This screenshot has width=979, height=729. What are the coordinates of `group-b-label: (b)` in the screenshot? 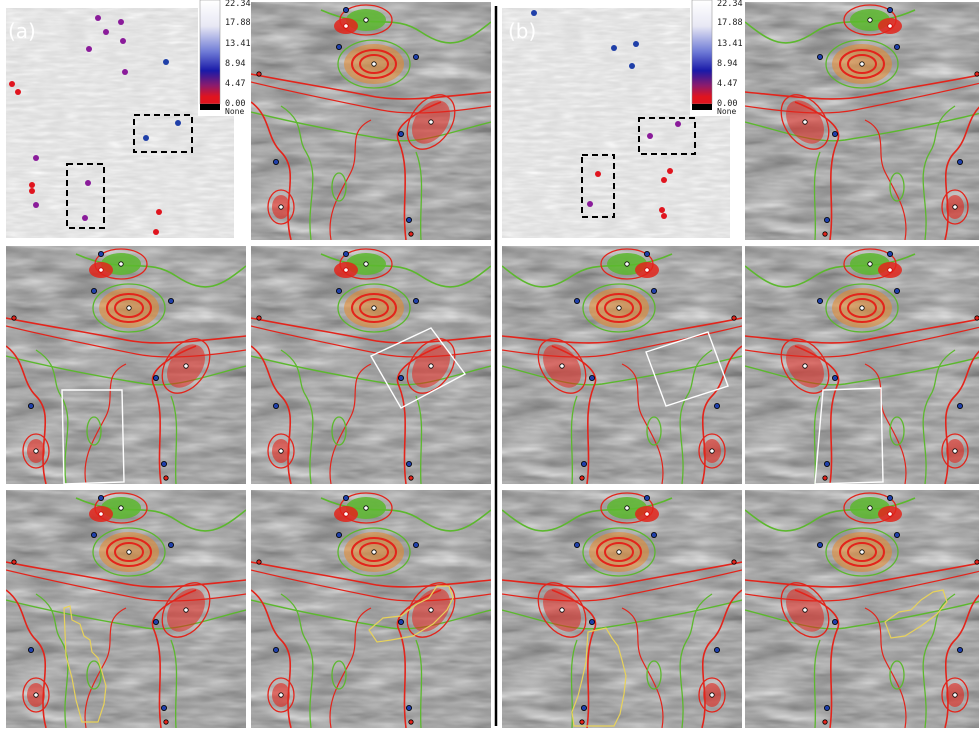 It's located at (522, 31).